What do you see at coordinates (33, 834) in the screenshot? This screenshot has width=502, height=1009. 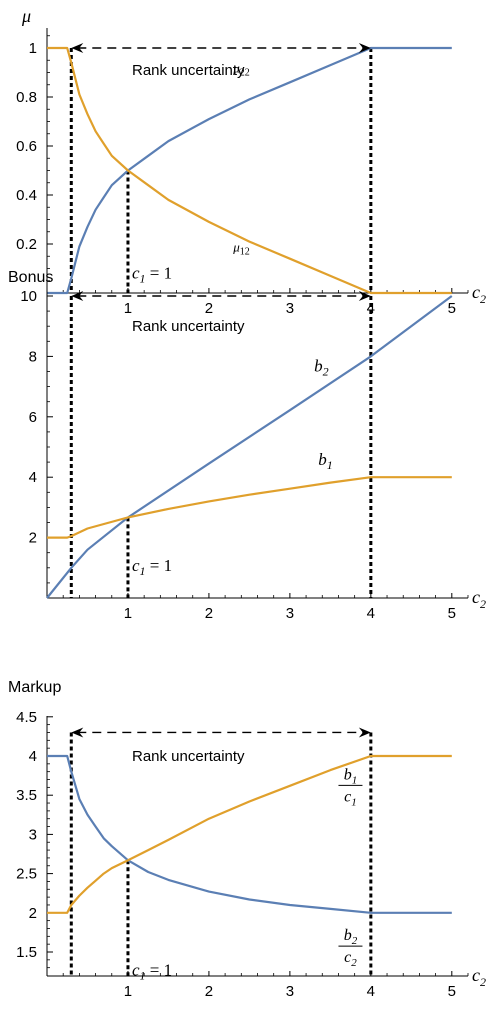 I see `y-tick-label: 3` at bounding box center [33, 834].